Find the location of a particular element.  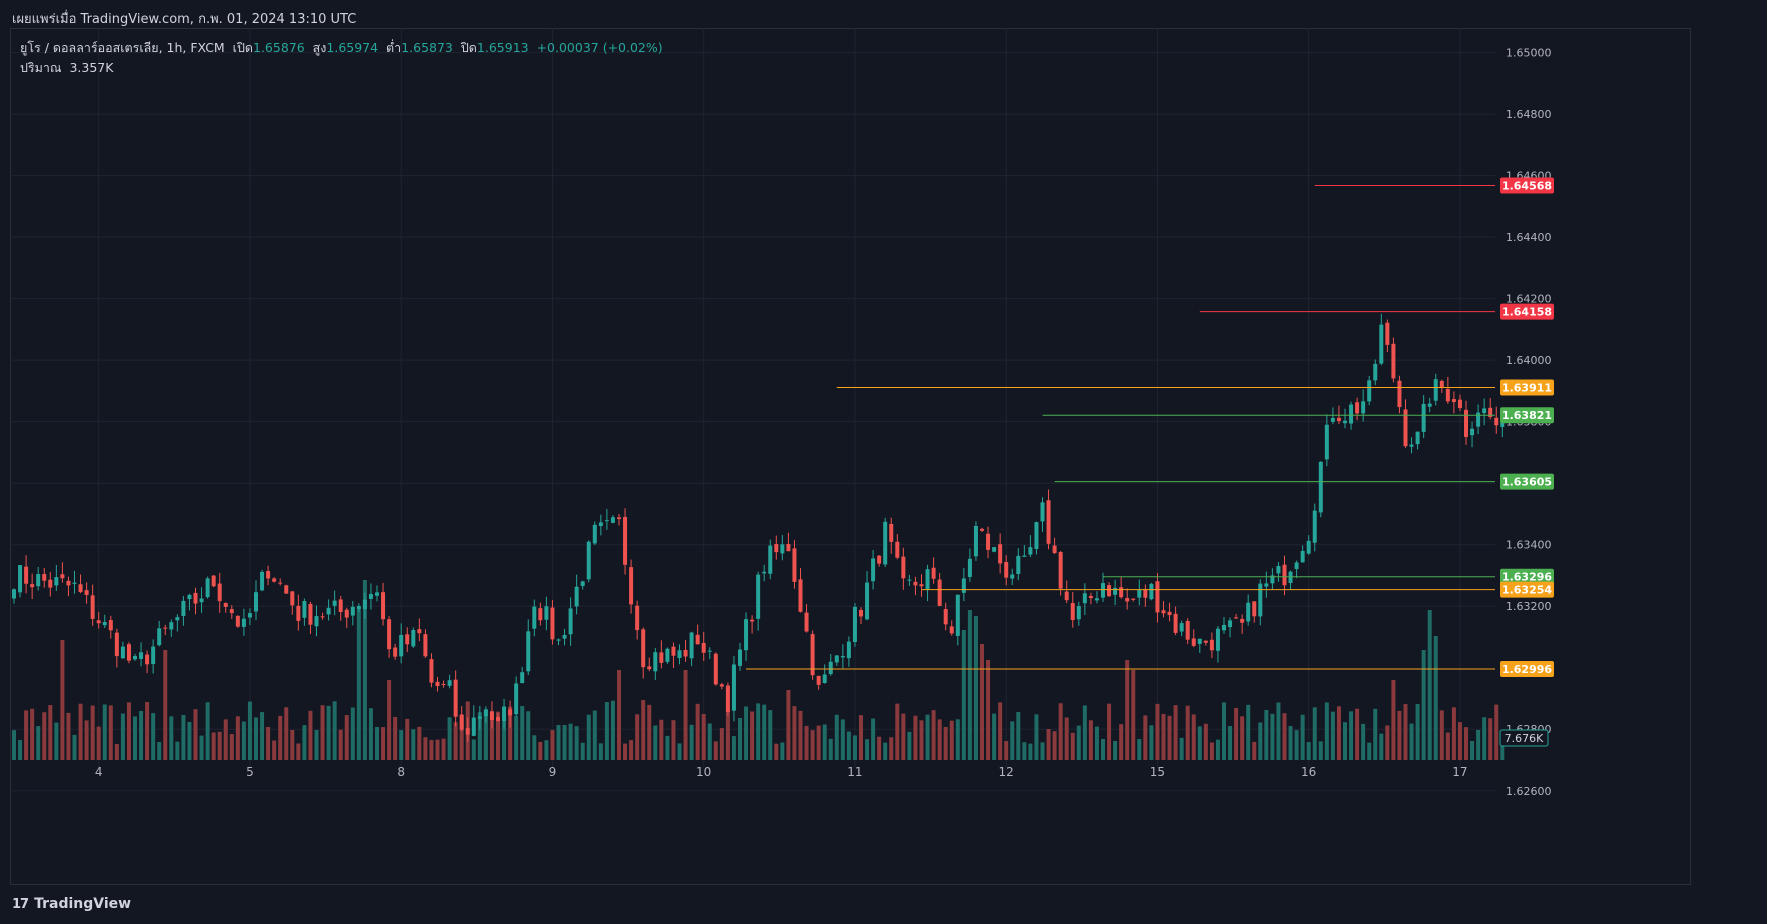

close-label: ปิด is located at coordinates (468, 47).